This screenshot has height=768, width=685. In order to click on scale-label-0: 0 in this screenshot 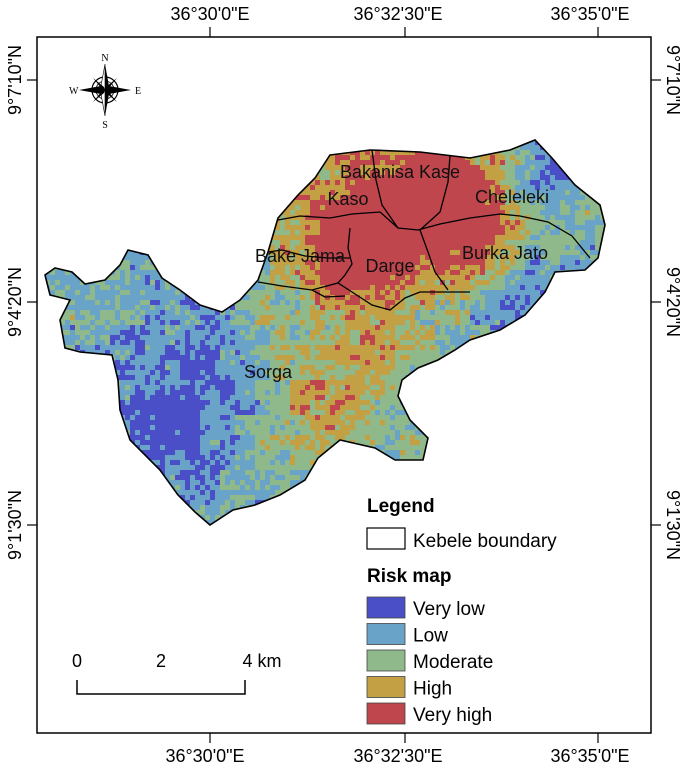, I will do `click(77, 661)`.